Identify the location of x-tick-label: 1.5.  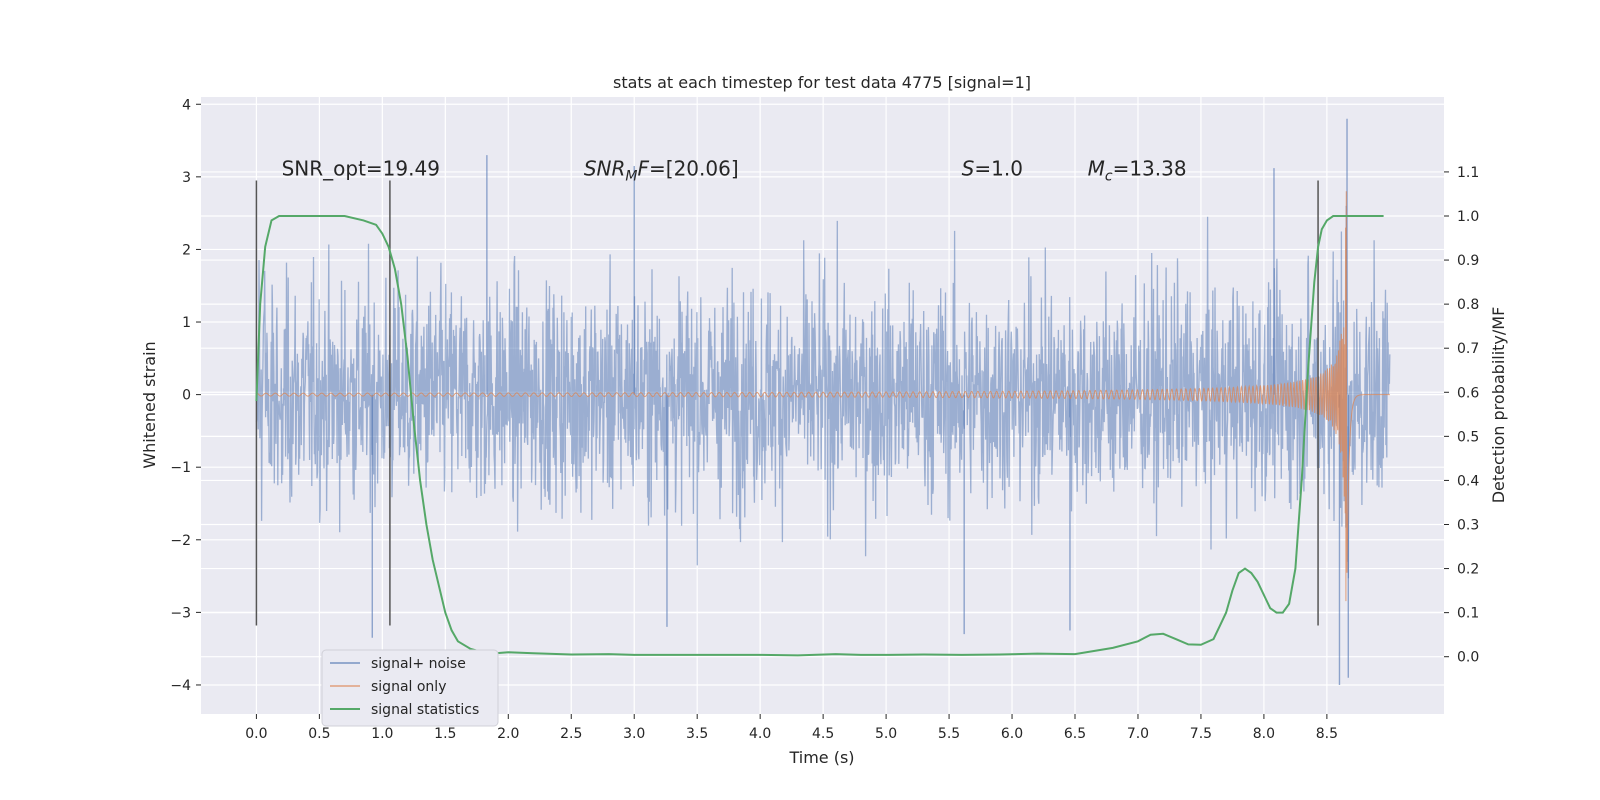
(445, 734).